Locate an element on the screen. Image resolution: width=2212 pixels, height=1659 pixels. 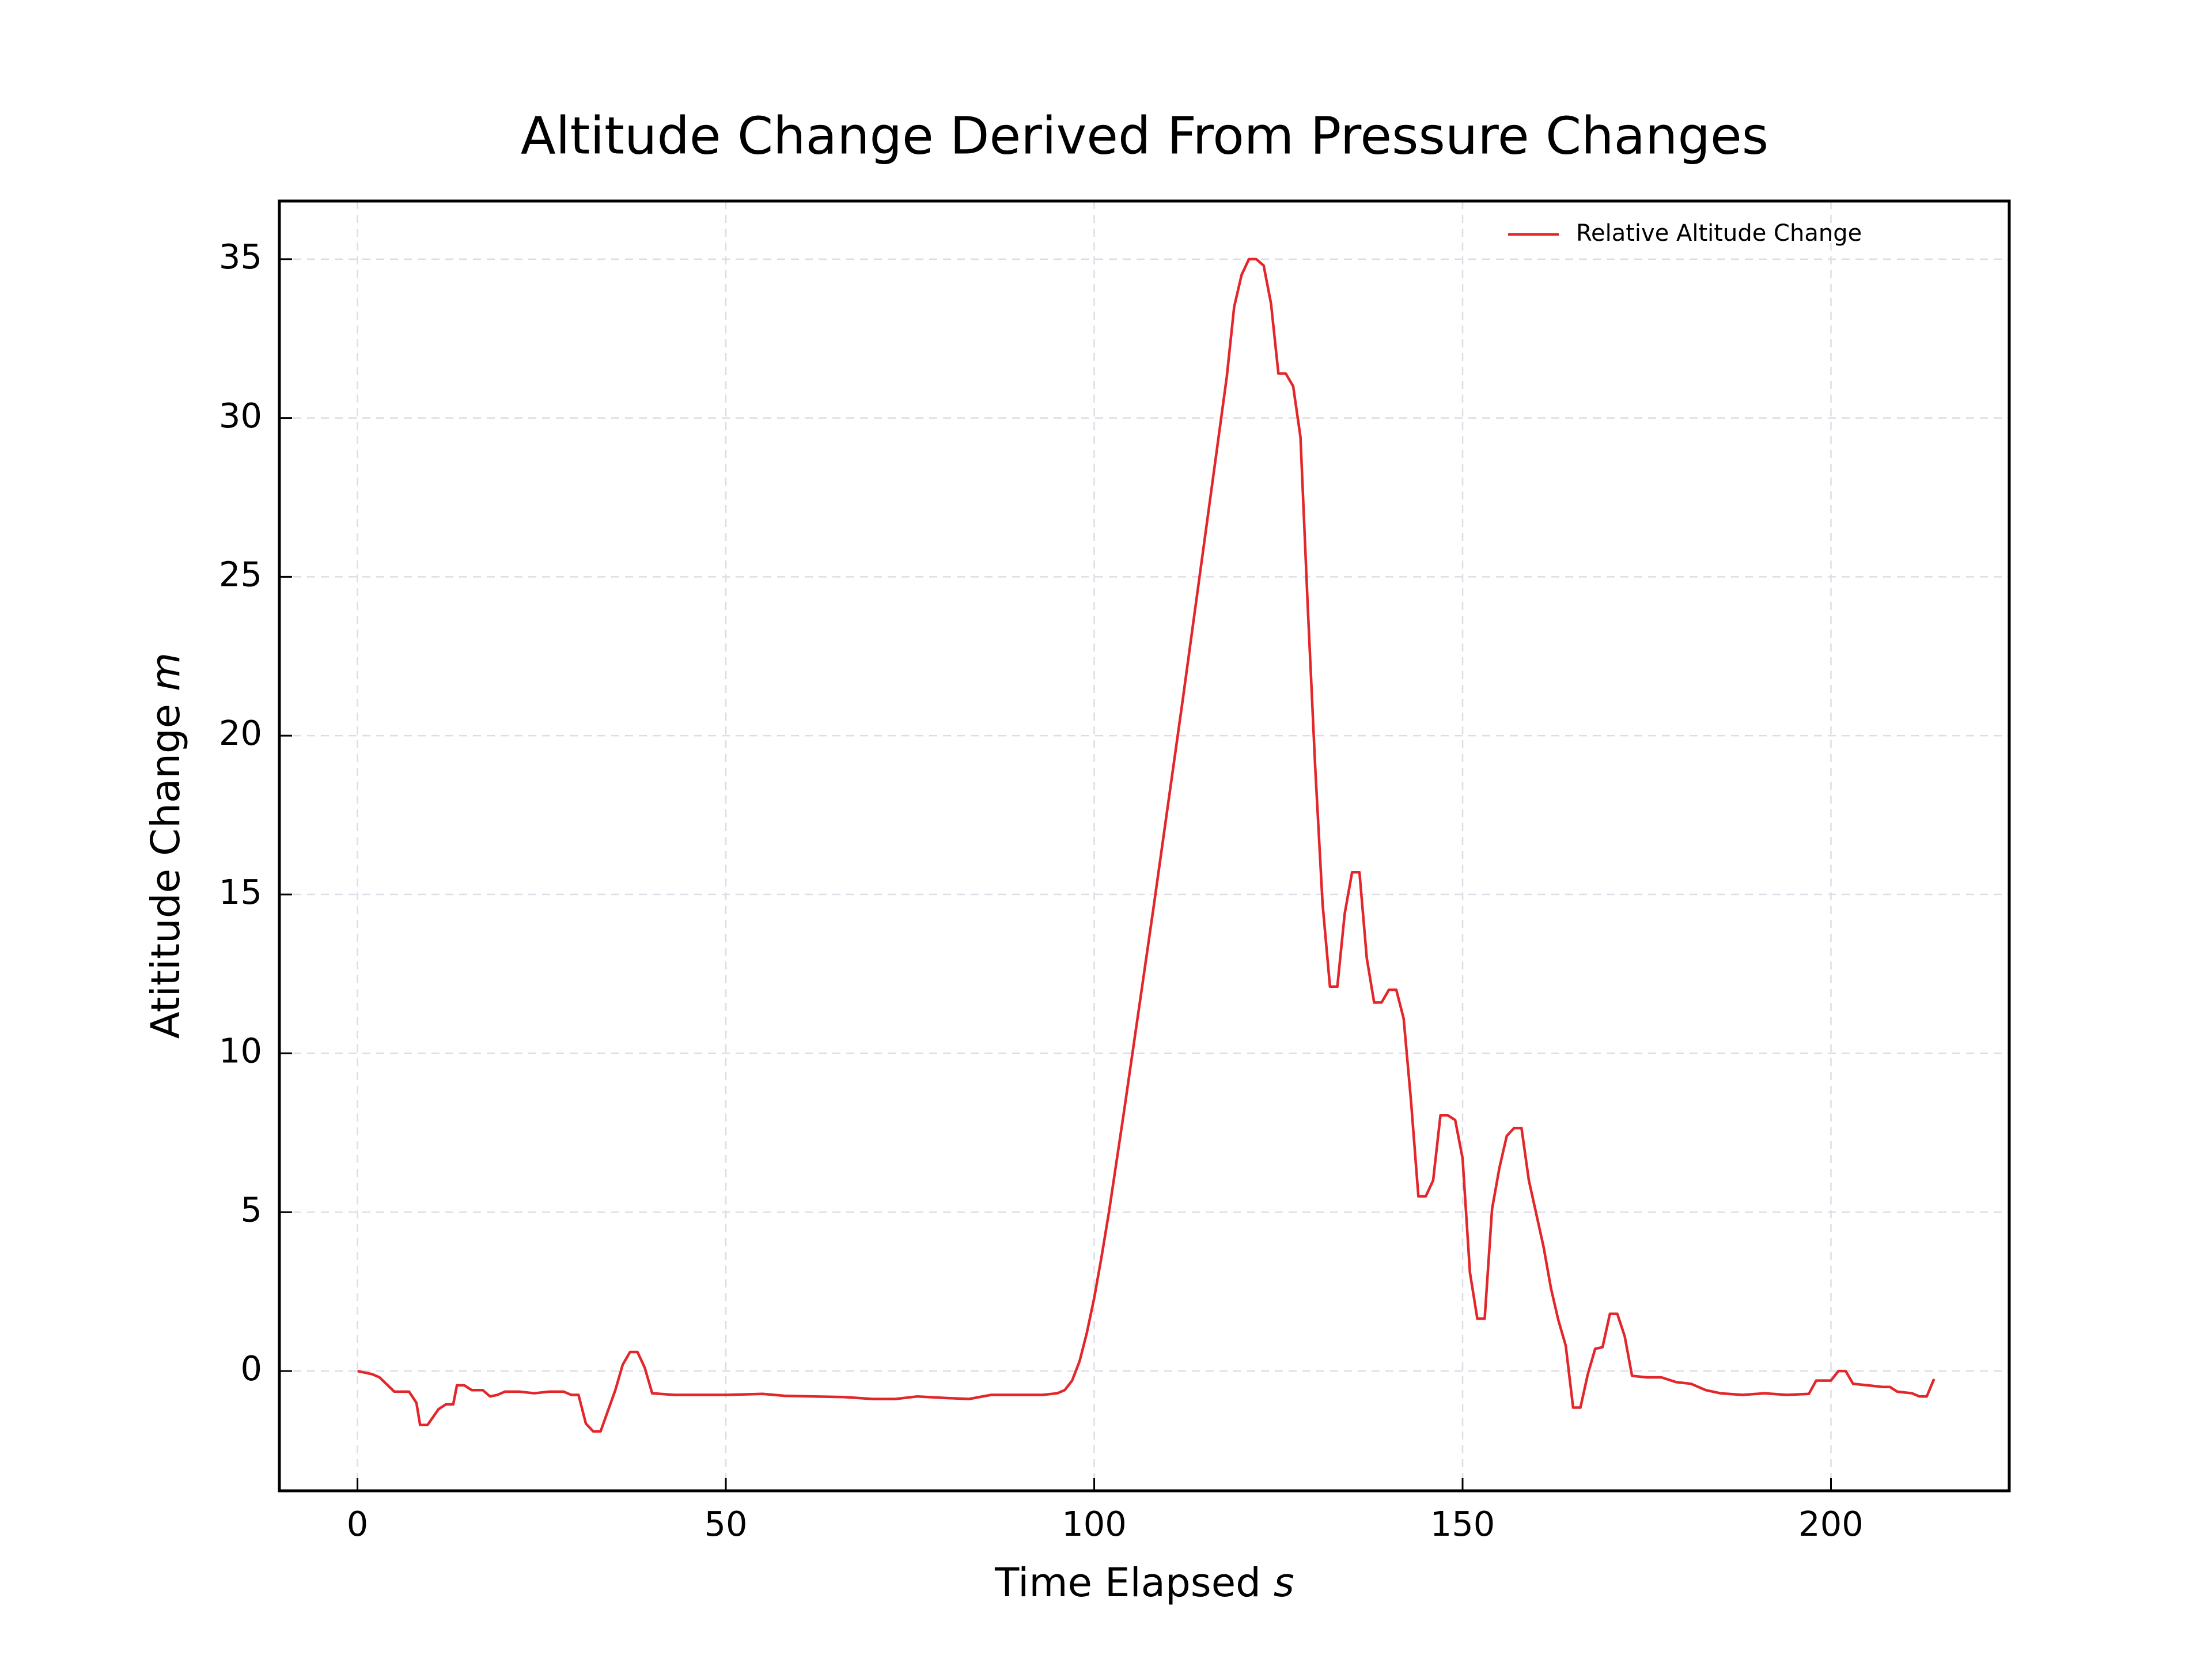
y-tick-label: 25 is located at coordinates (240, 574).